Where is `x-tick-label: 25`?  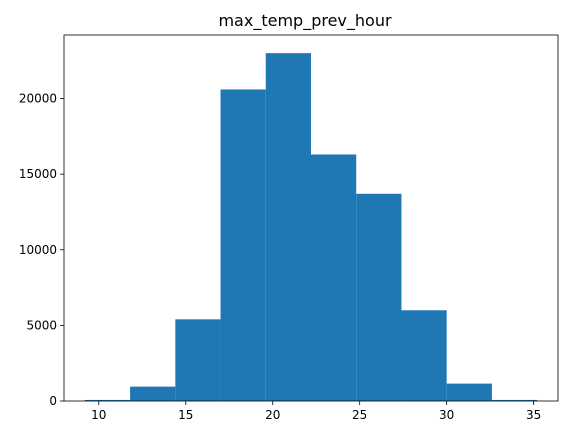
x-tick-label: 25 is located at coordinates (359, 415).